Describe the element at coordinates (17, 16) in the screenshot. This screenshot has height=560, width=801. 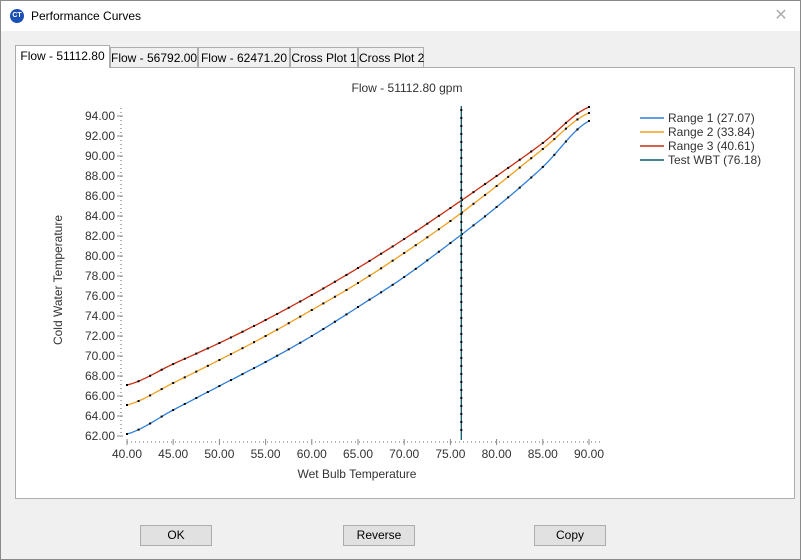
I see `app-logo-icon: CT` at that location.